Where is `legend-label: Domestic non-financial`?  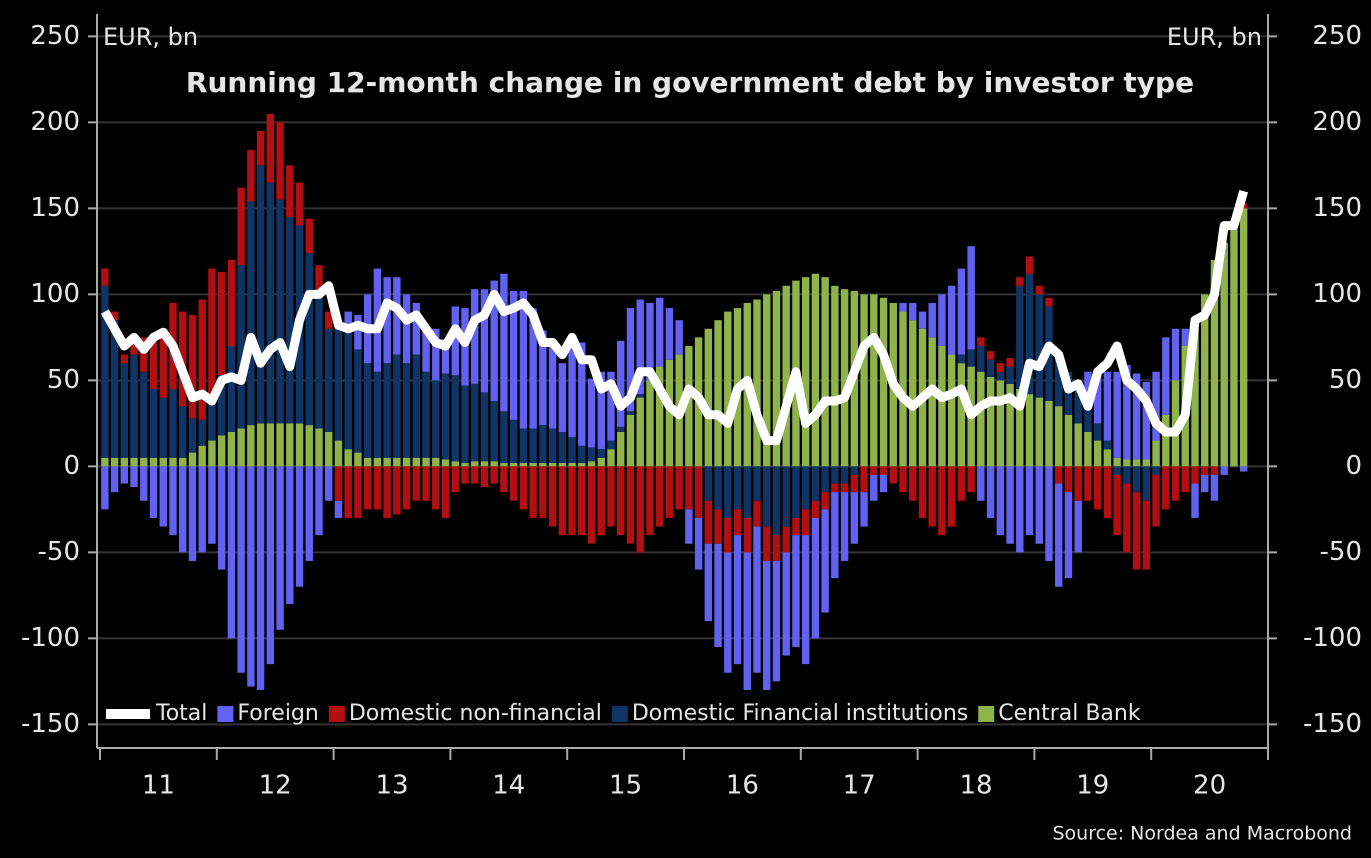 legend-label: Domestic non-financial is located at coordinates (475, 713).